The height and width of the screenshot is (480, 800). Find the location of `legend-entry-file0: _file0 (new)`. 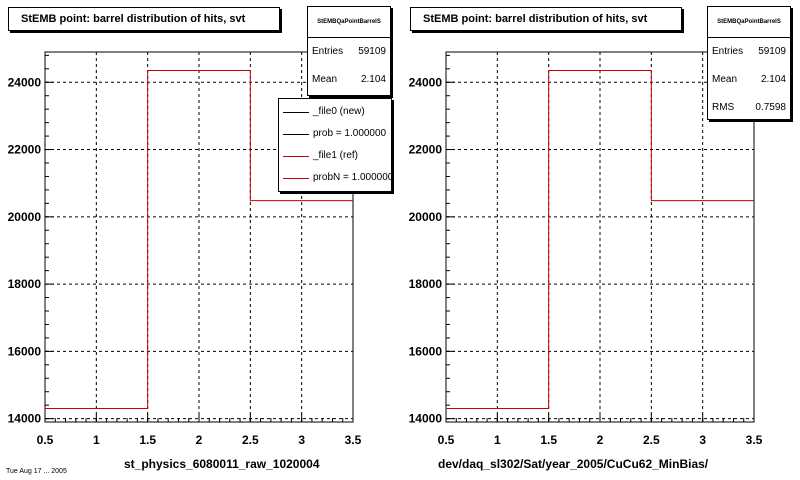

legend-entry-file0: _file0 (new) is located at coordinates (335, 112).